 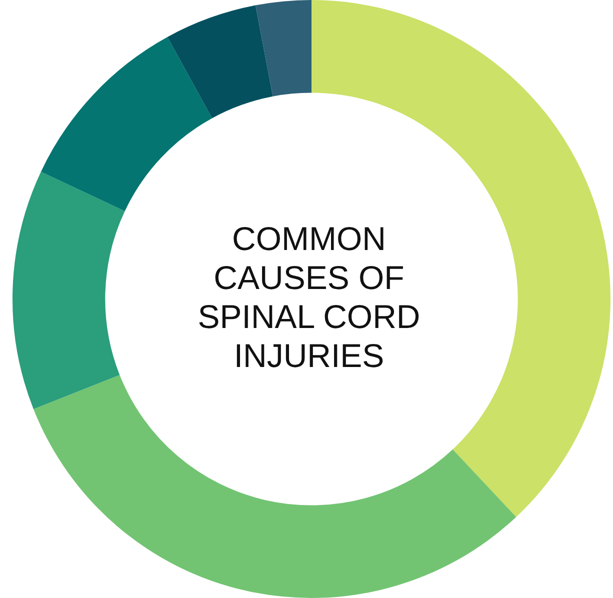 I want to click on text: COMMON CAUSES OF SPINAL CORD INJURIES, so click(x=309, y=298).